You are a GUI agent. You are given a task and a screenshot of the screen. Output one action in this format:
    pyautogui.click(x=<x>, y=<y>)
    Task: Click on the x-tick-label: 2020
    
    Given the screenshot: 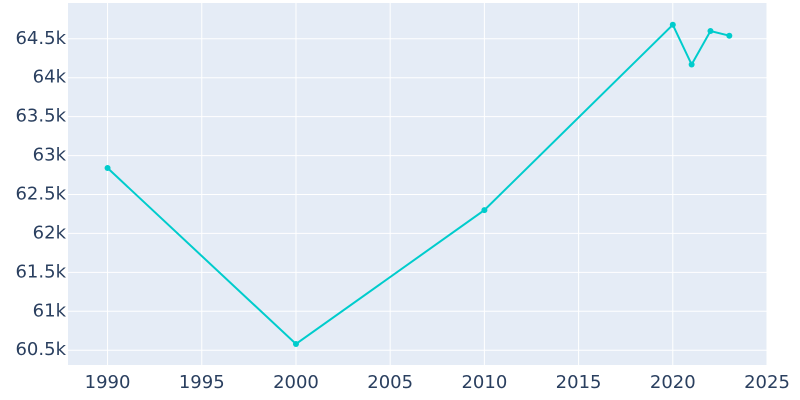 What is the action you would take?
    pyautogui.click(x=673, y=382)
    